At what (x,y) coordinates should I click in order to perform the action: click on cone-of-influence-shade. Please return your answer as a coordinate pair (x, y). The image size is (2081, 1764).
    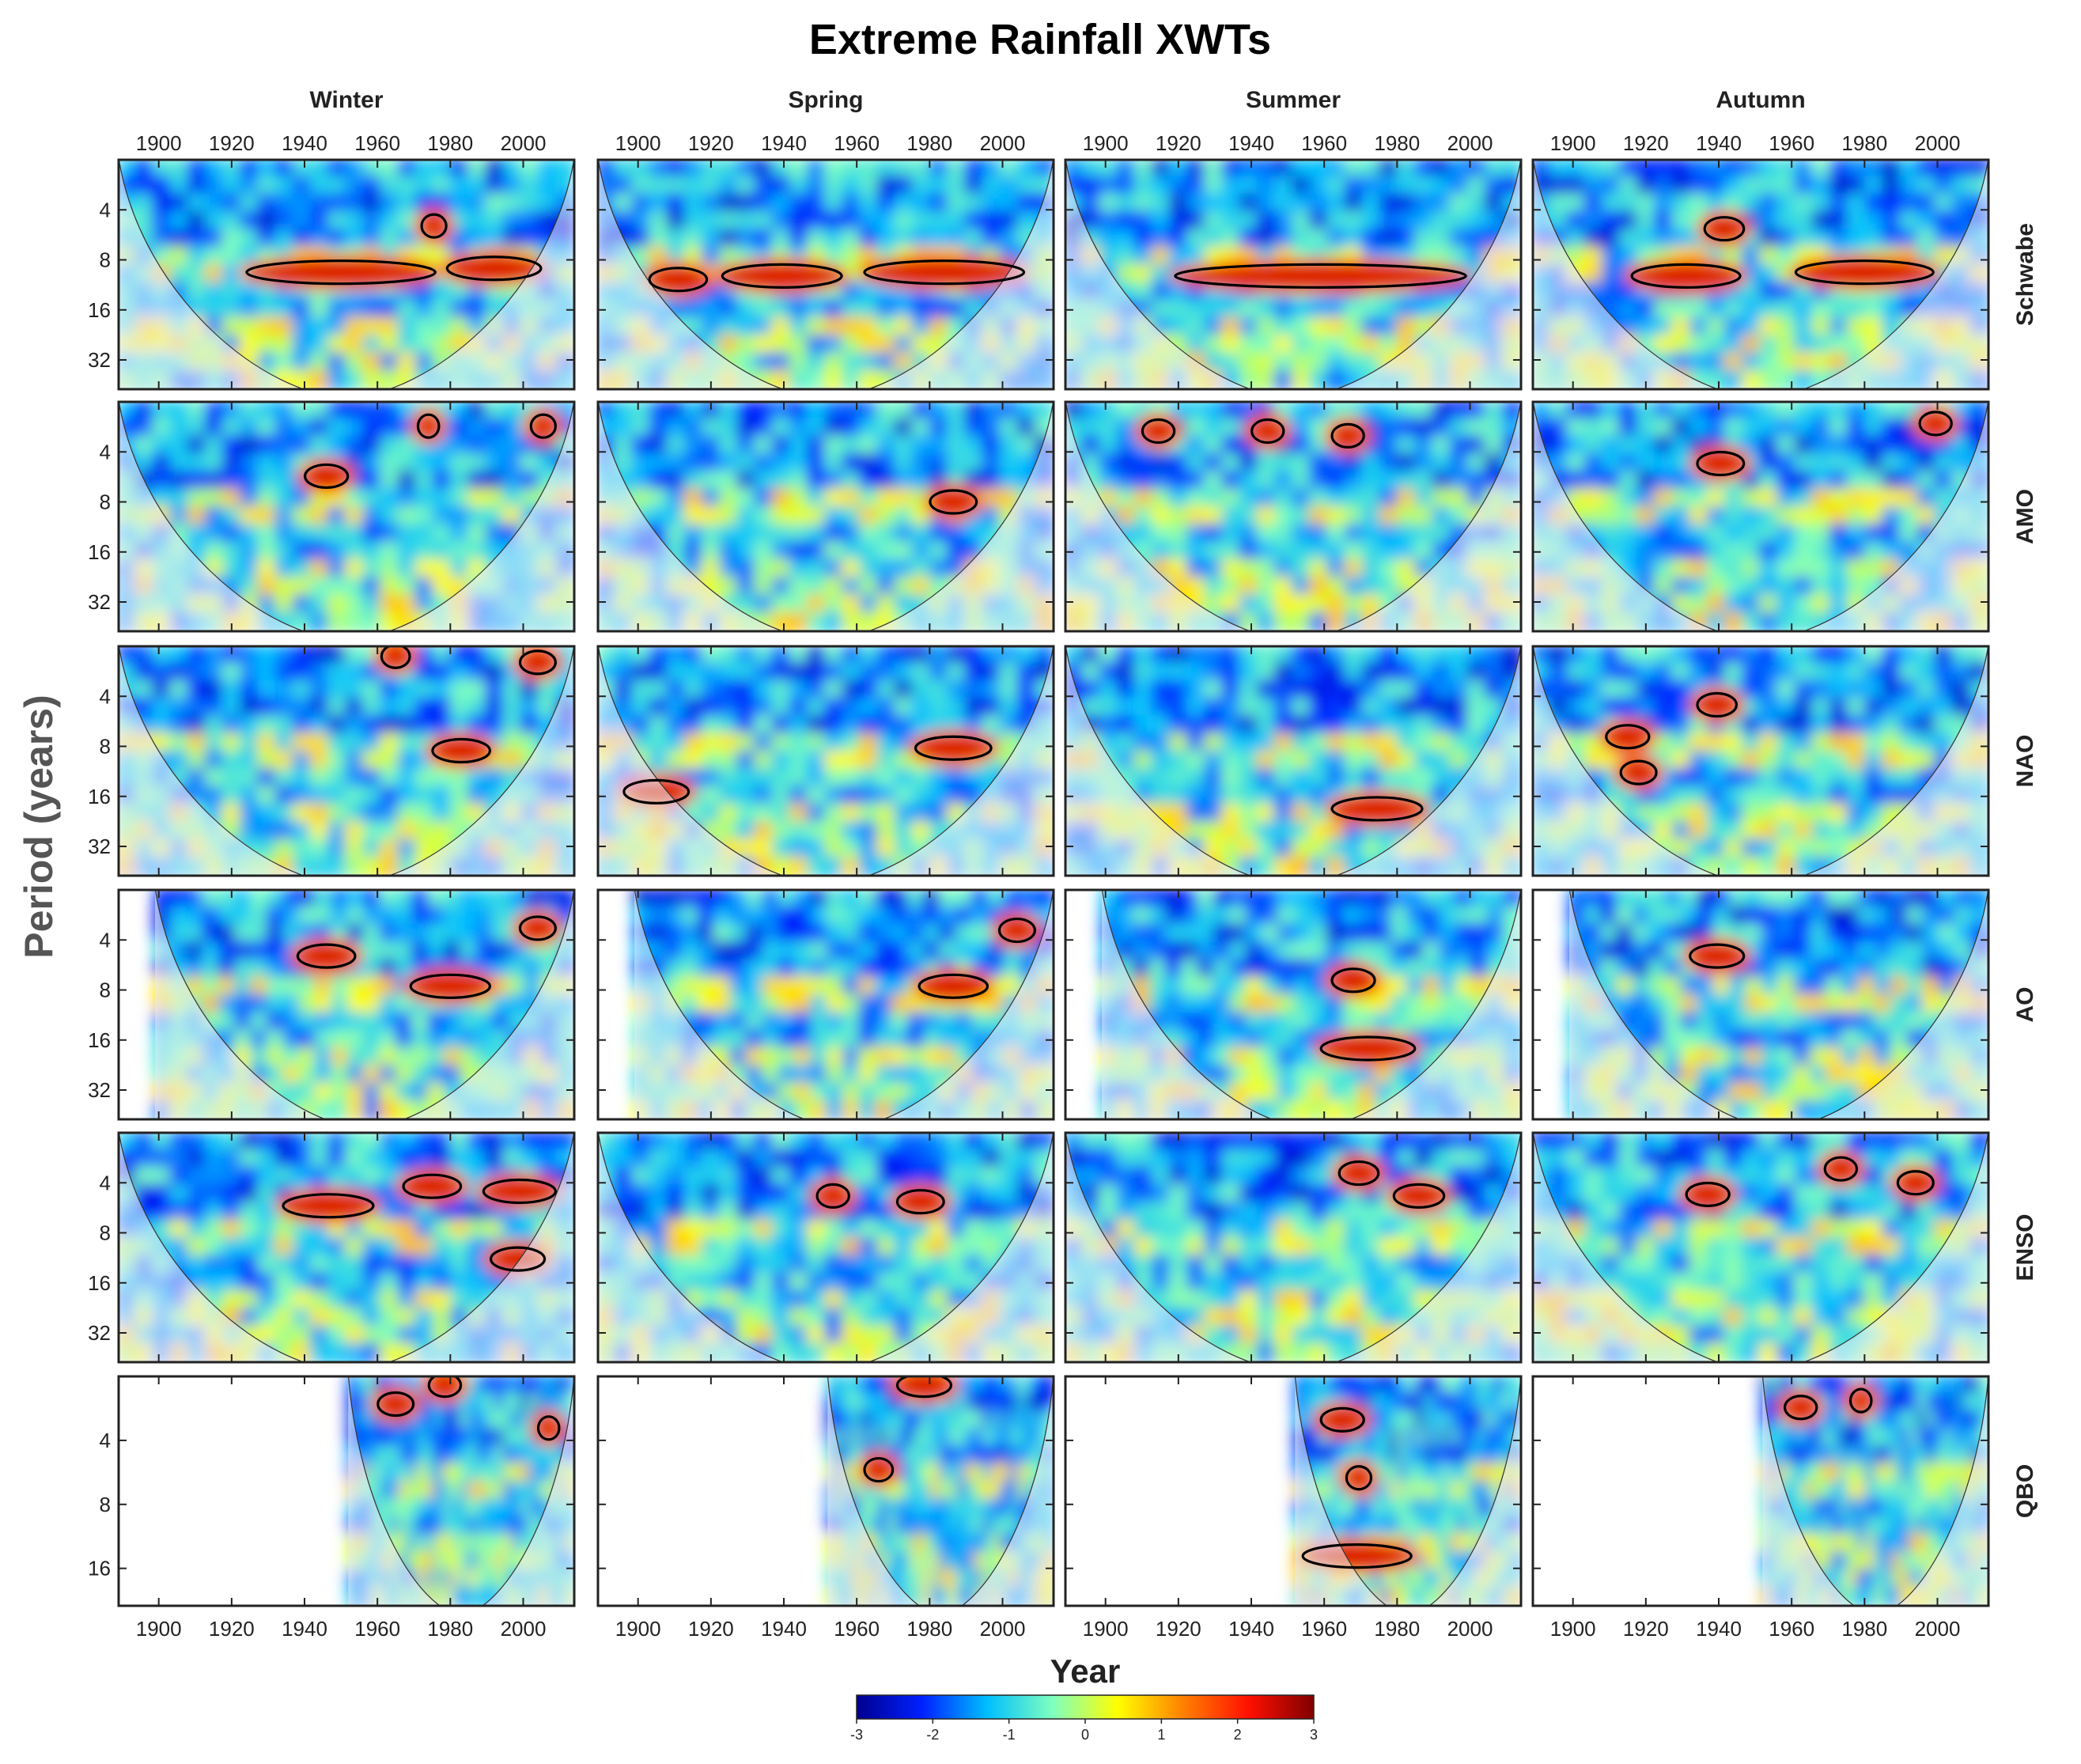
    Looking at the image, I should click on (1293, 517).